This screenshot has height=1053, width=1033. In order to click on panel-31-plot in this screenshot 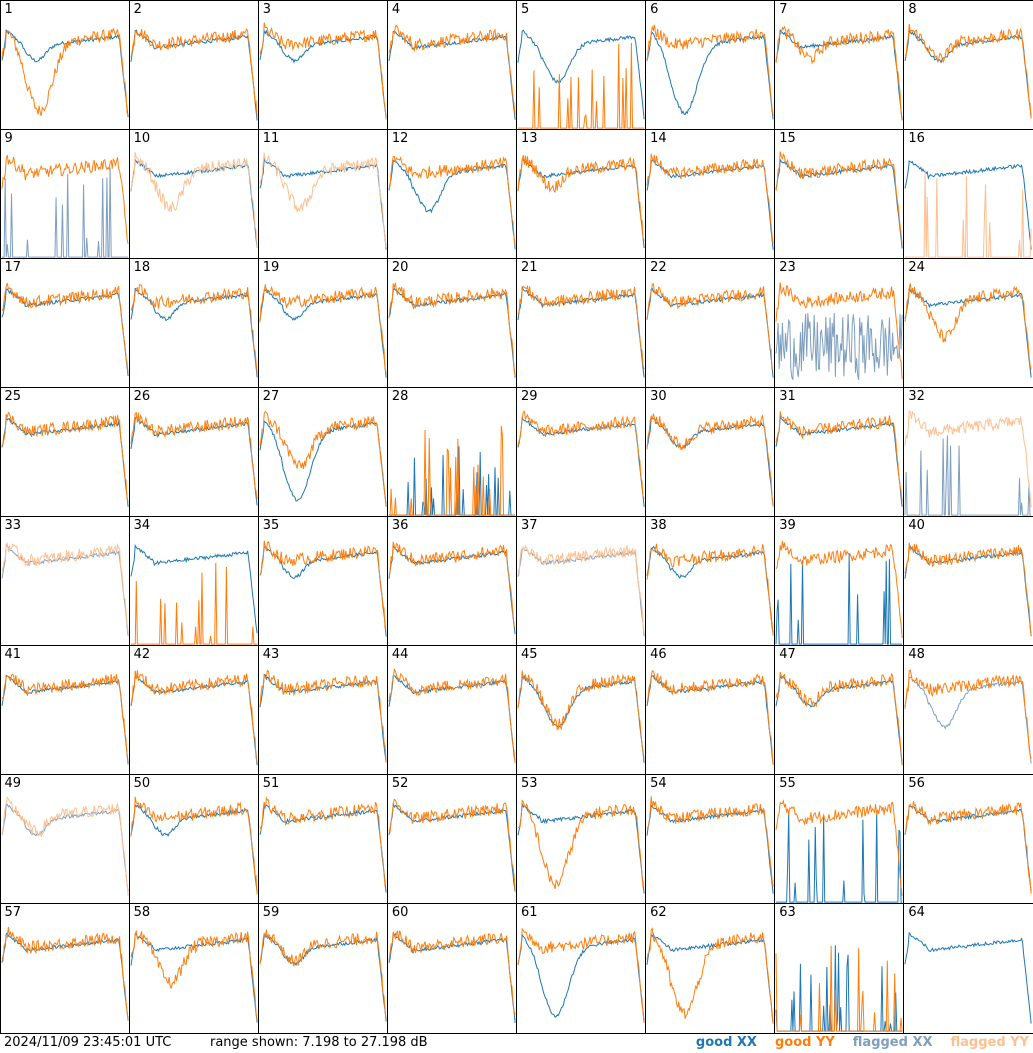, I will do `click(839, 459)`.